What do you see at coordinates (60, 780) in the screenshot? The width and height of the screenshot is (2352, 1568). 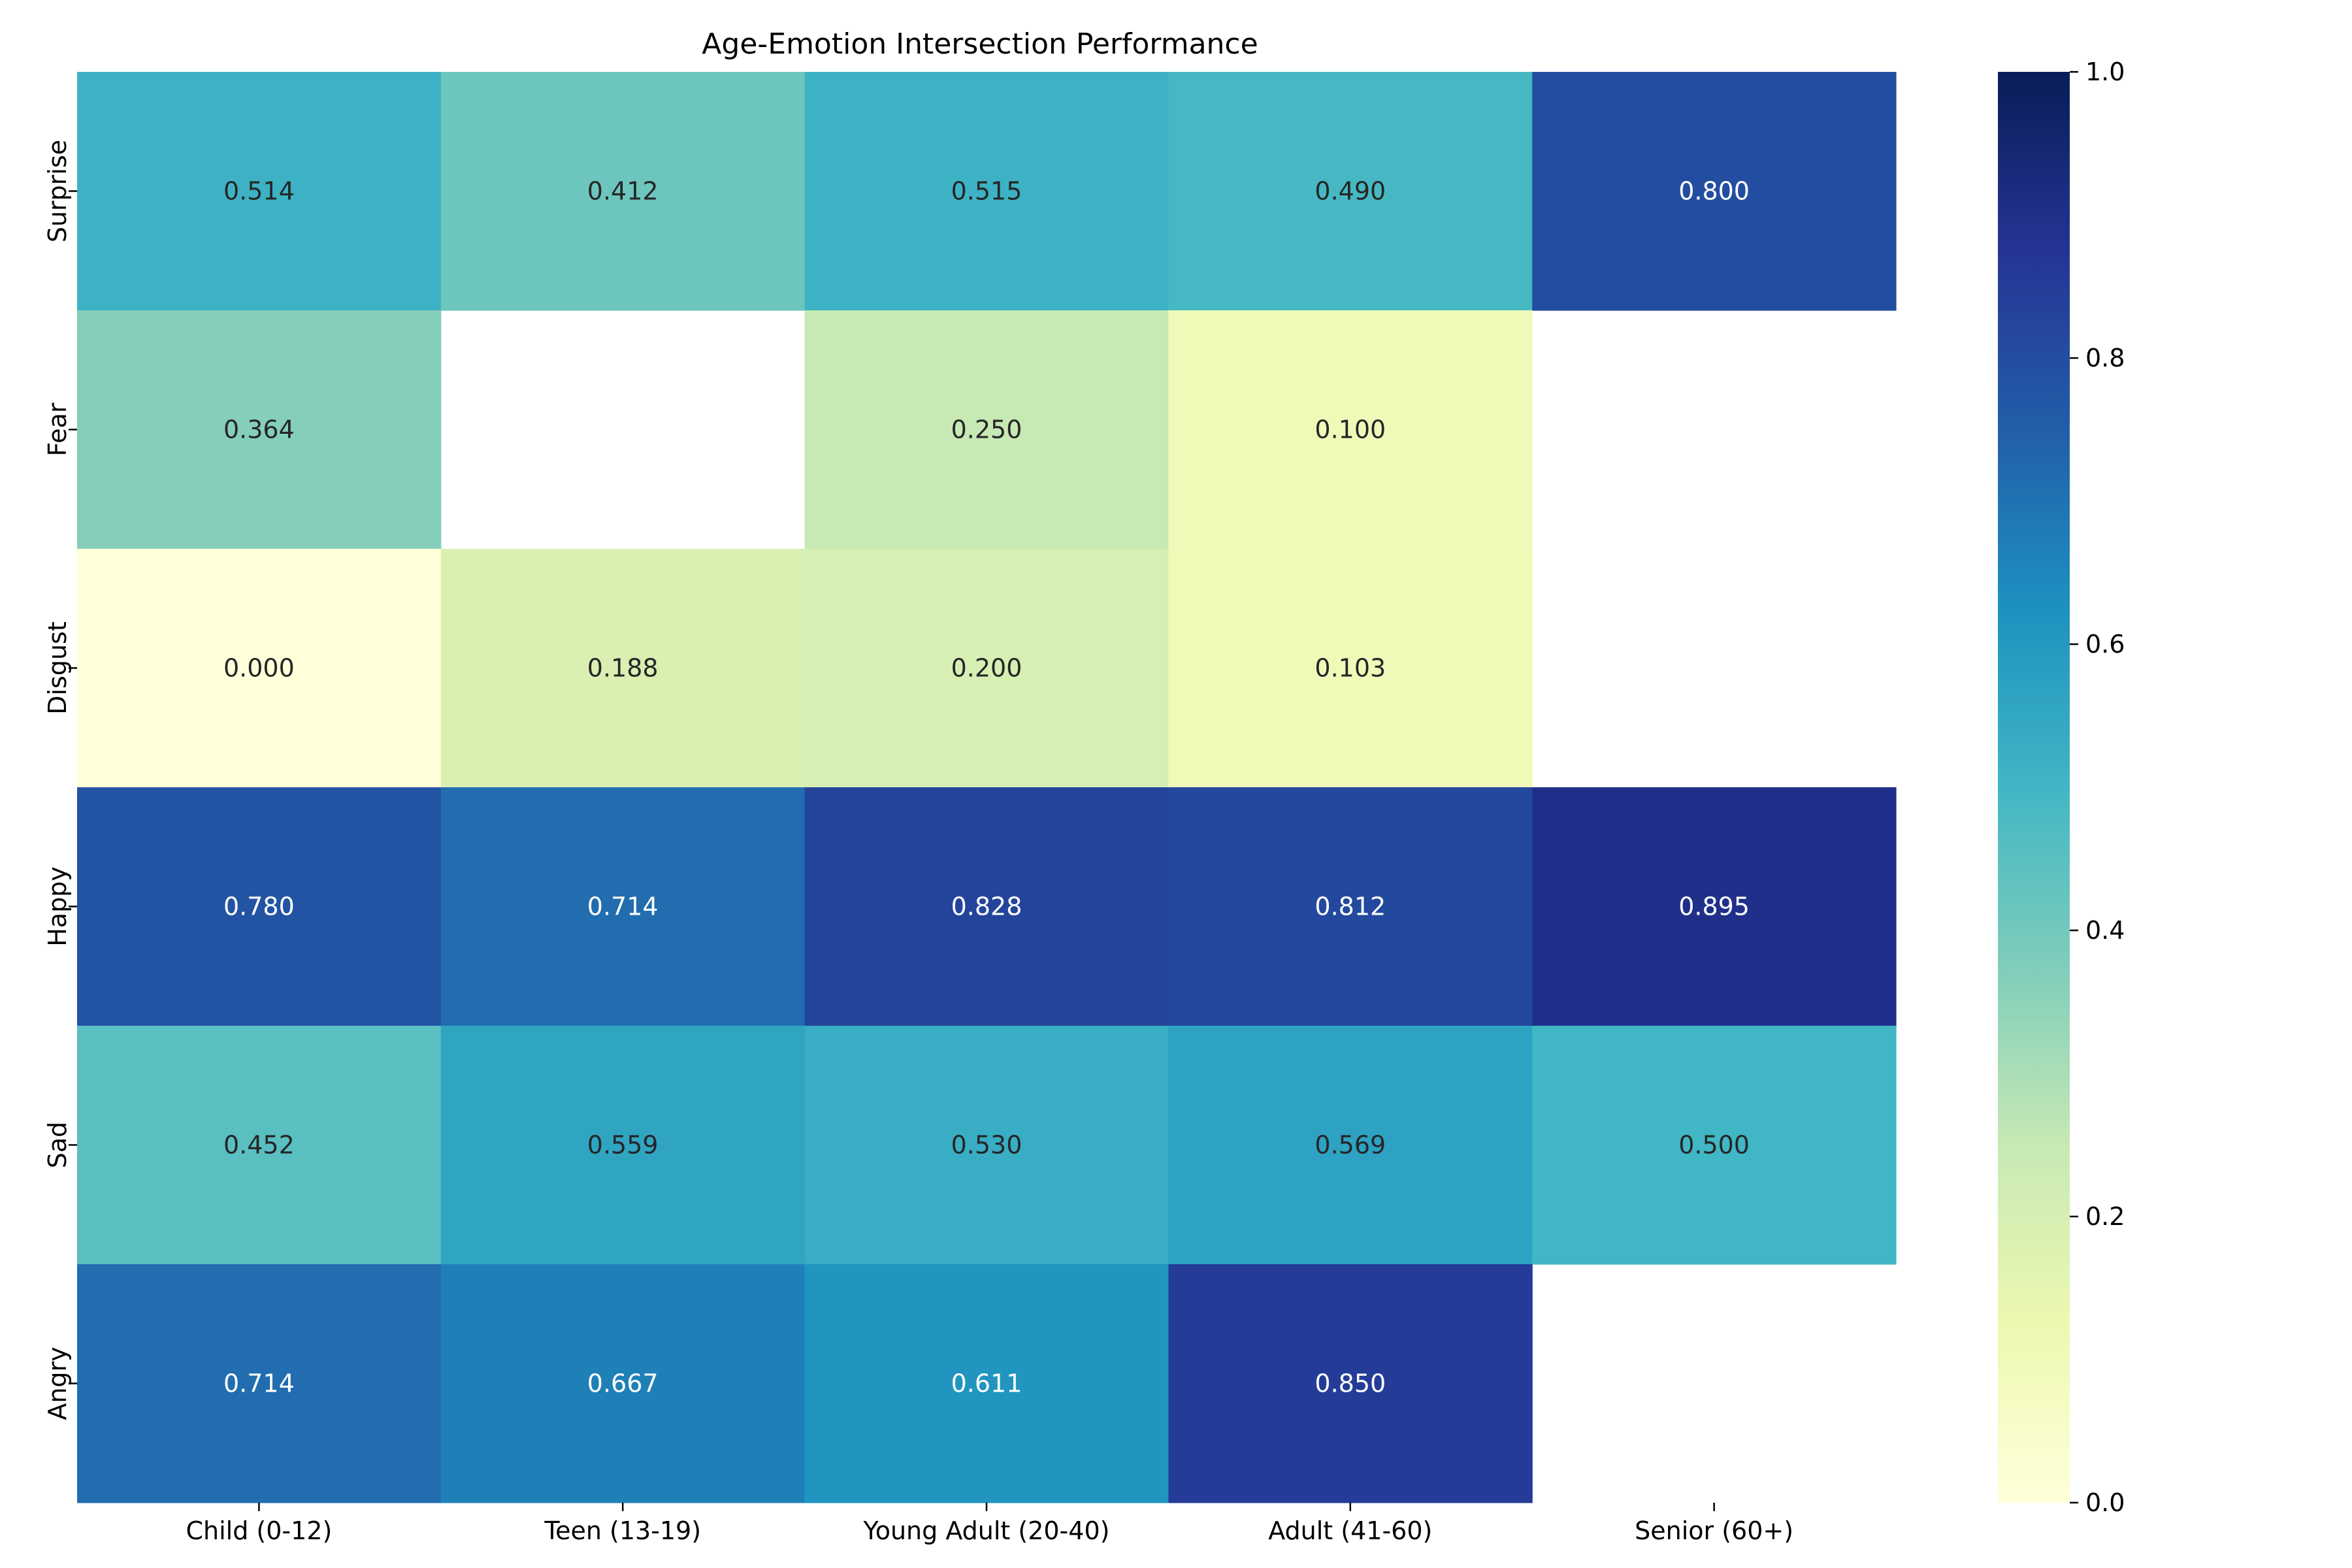 I see `y-axis: Surprise Fear Disgust Happy Sad Angry` at bounding box center [60, 780].